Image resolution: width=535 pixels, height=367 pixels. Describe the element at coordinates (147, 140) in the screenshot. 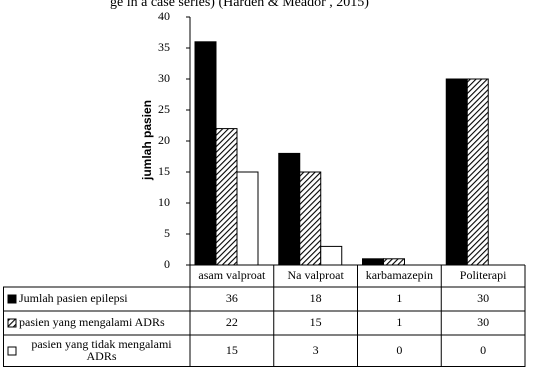

I see `y-axis-label: jumlah pasien` at that location.